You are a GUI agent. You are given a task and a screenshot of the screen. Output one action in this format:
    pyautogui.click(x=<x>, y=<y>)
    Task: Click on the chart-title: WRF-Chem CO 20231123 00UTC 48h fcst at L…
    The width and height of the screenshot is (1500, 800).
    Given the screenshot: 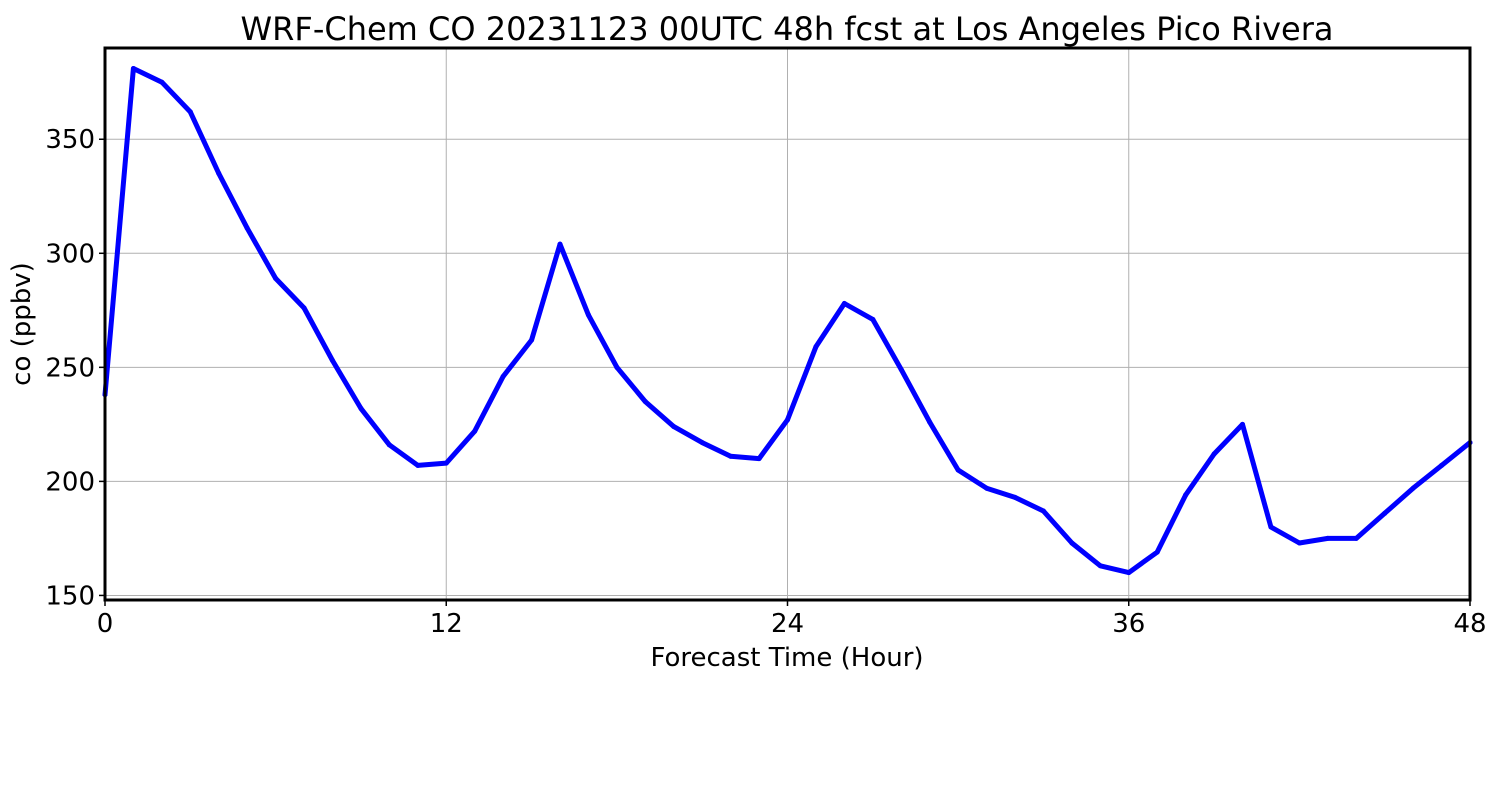 What is the action you would take?
    pyautogui.click(x=787, y=29)
    